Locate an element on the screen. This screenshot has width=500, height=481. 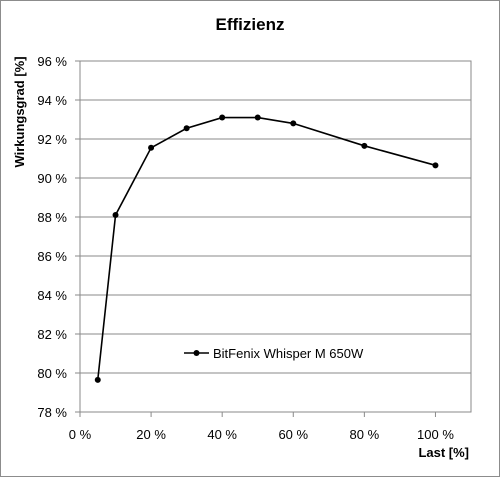
x-axis-title: Last [%] is located at coordinates (443, 452).